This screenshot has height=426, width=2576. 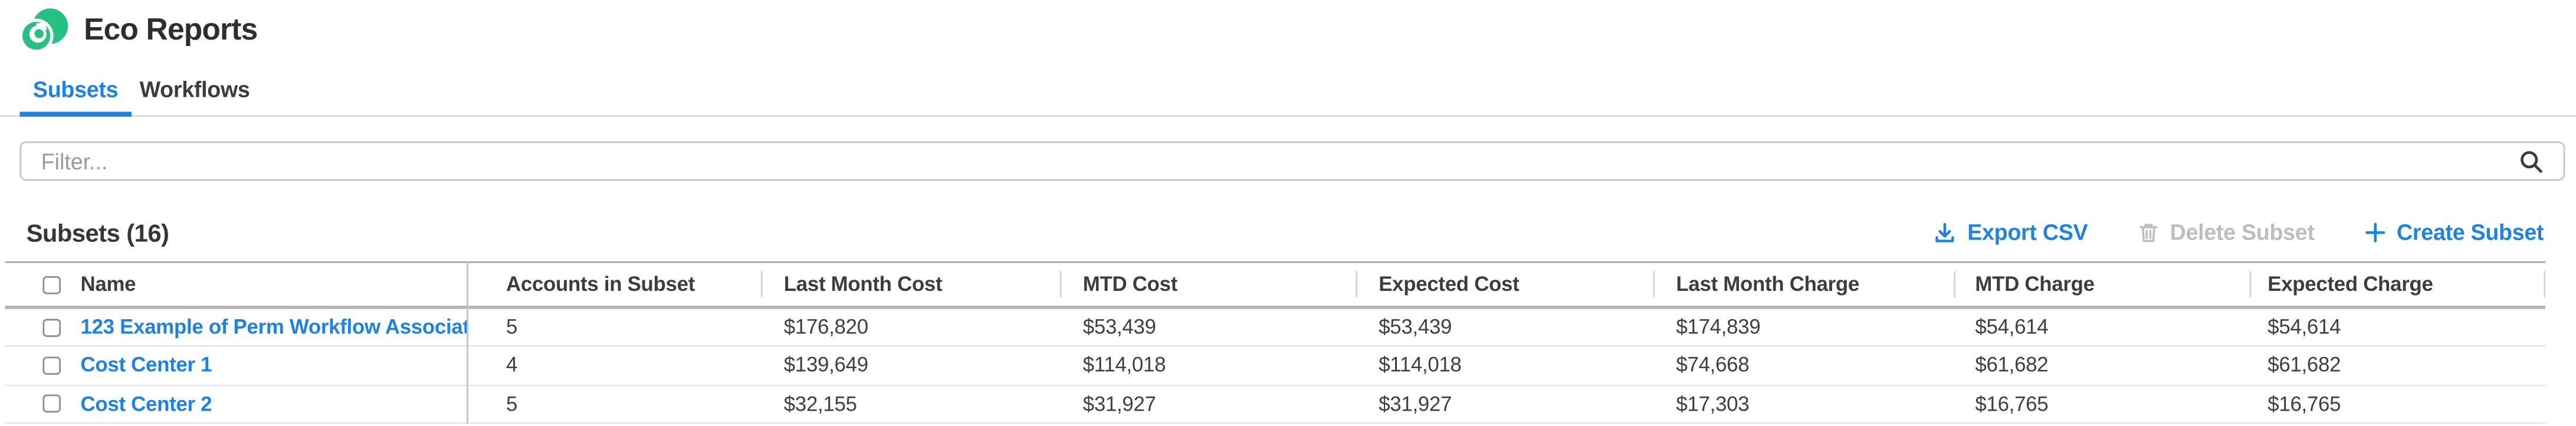 What do you see at coordinates (820, 404) in the screenshot?
I see `cell-last-month-cost: $32,155` at bounding box center [820, 404].